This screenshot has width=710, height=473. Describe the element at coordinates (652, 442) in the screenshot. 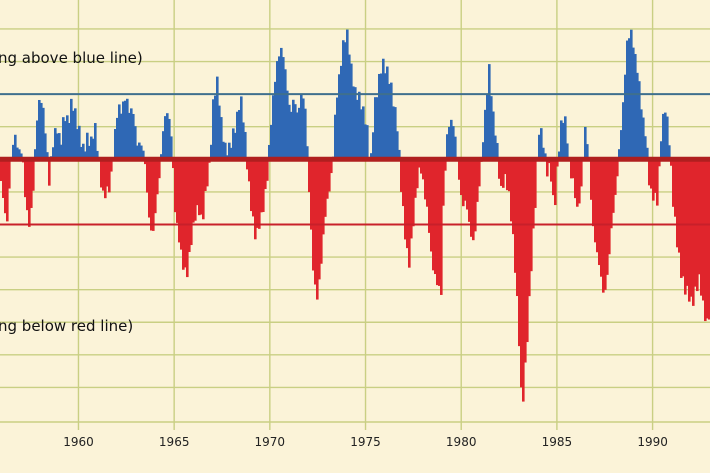

I see `x-tick-label: 1990` at that location.